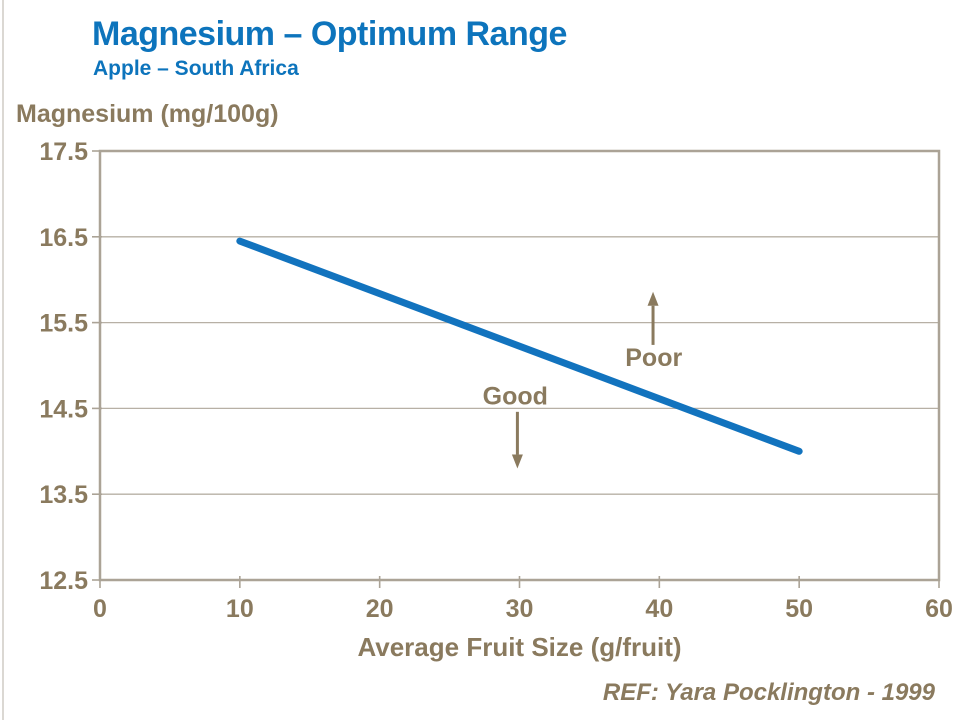 The height and width of the screenshot is (720, 960). I want to click on x-axis-title: Average Fruit Size (g/fruit), so click(519, 647).